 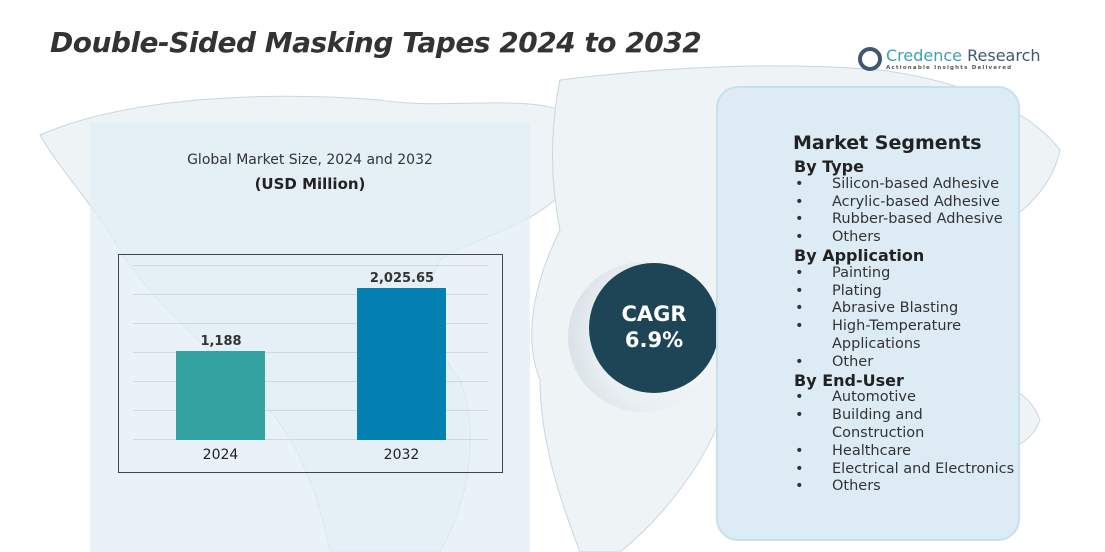 What do you see at coordinates (906, 292) in the screenshot?
I see `segment-item: • Plating` at bounding box center [906, 292].